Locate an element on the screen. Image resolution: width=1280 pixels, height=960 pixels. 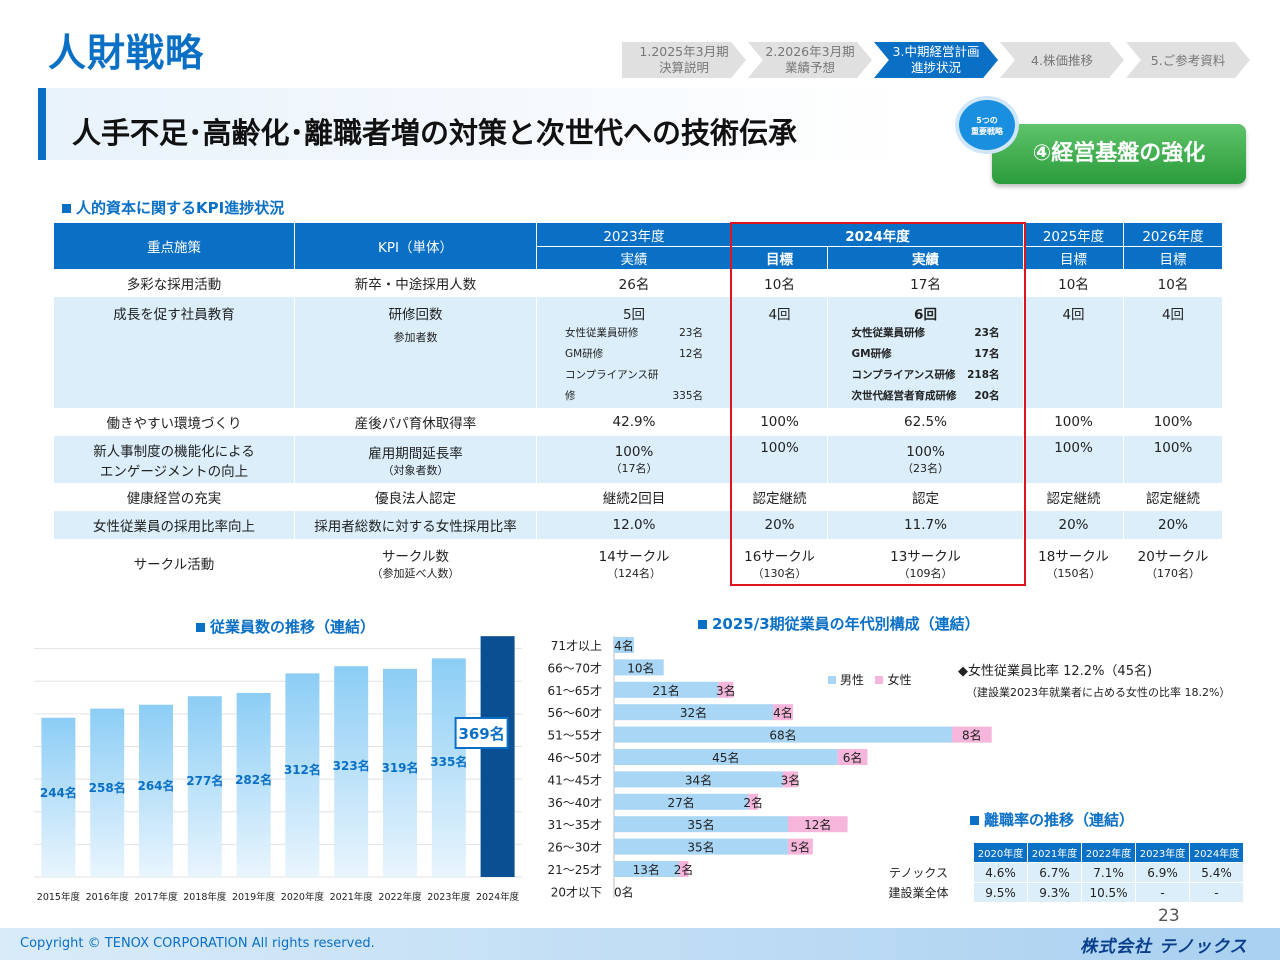
tick-label: 2016年度 is located at coordinates (108, 897).